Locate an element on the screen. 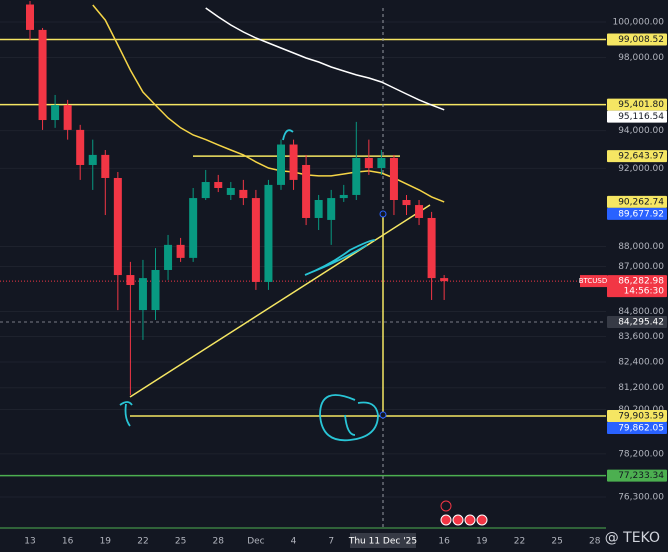 The height and width of the screenshot is (552, 668). x-tick-label: 7 is located at coordinates (331, 542).